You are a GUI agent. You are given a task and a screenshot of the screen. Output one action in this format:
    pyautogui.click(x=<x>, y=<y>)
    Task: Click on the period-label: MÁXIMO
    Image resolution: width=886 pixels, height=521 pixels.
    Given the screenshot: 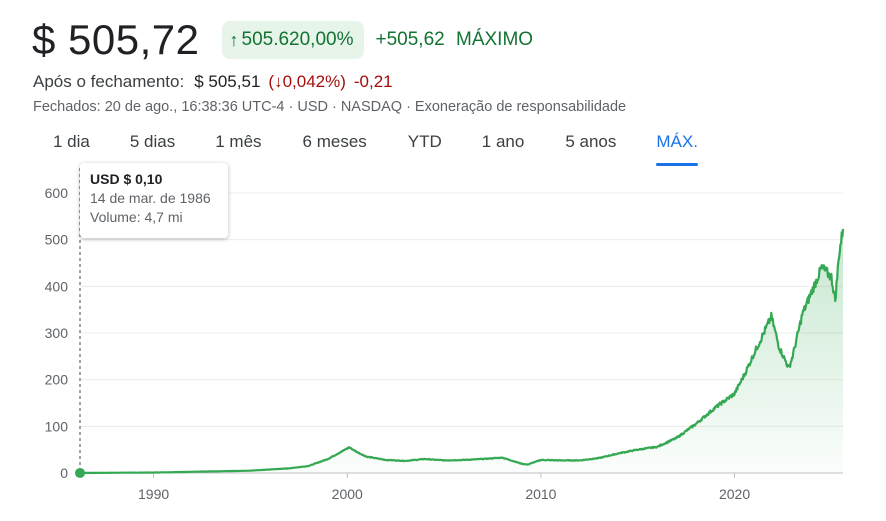 What is the action you would take?
    pyautogui.click(x=495, y=39)
    